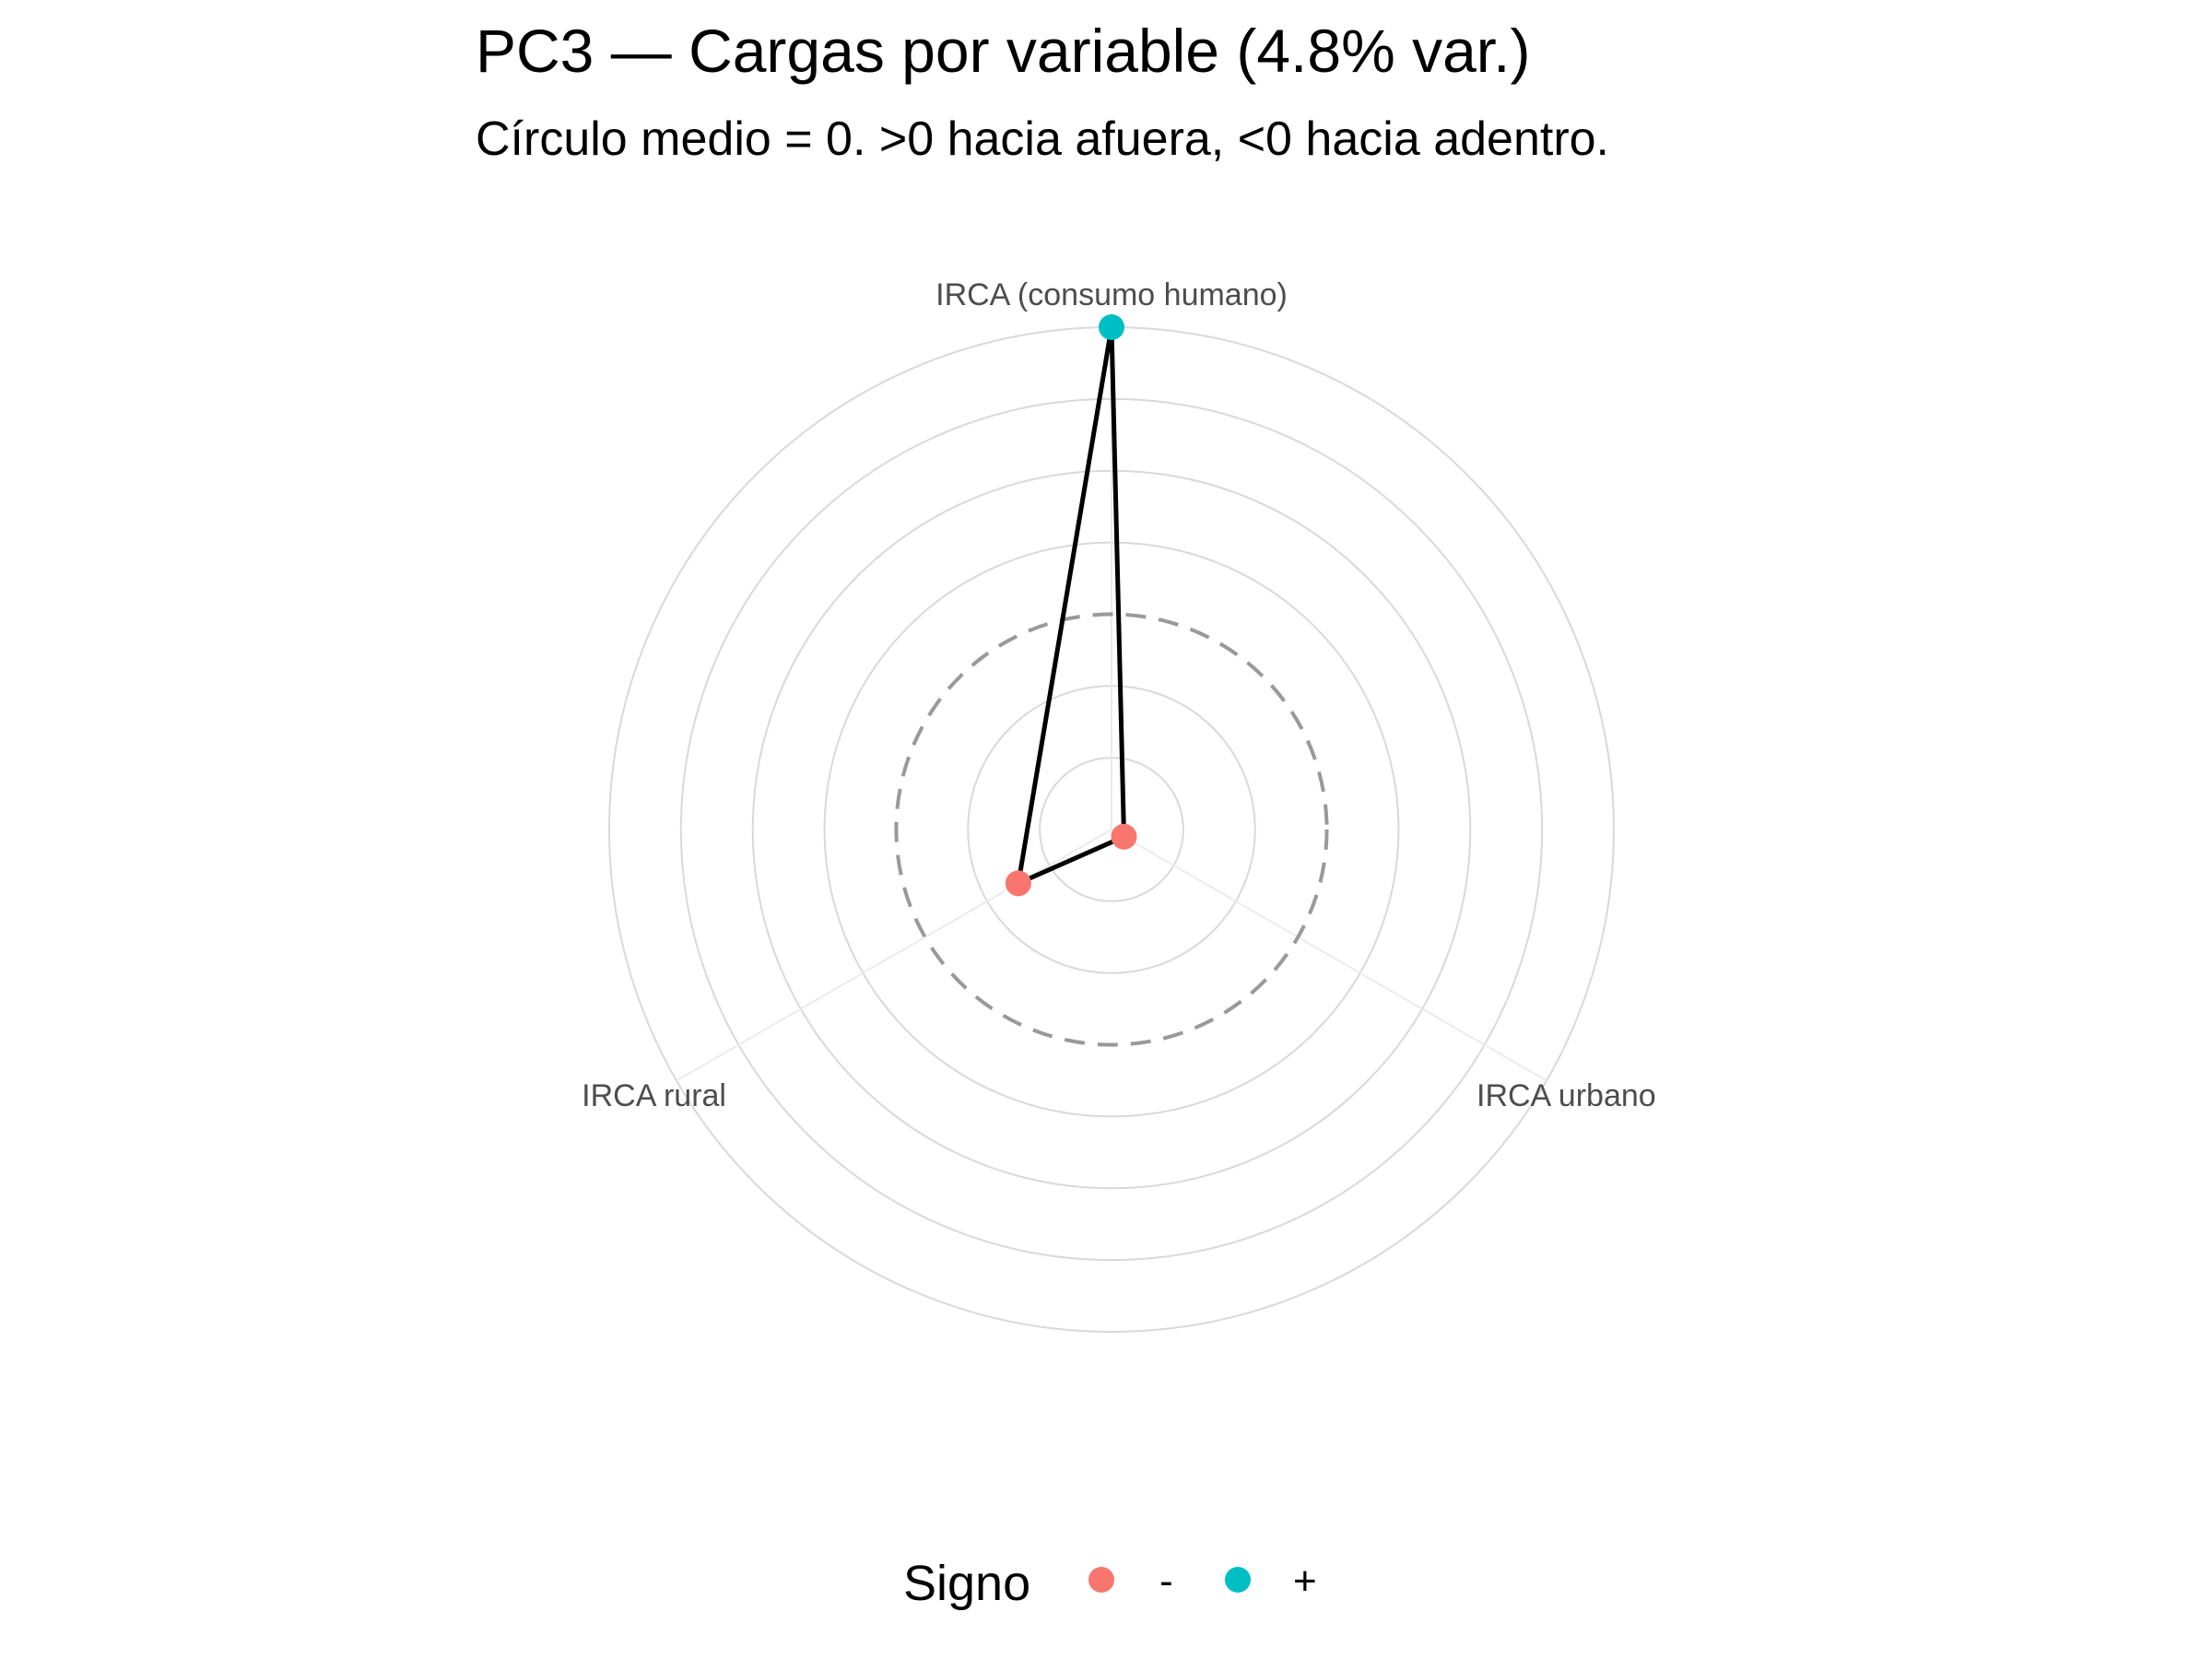 This screenshot has height=1659, width=2212. I want to click on loading-polyline, so click(1071, 605).